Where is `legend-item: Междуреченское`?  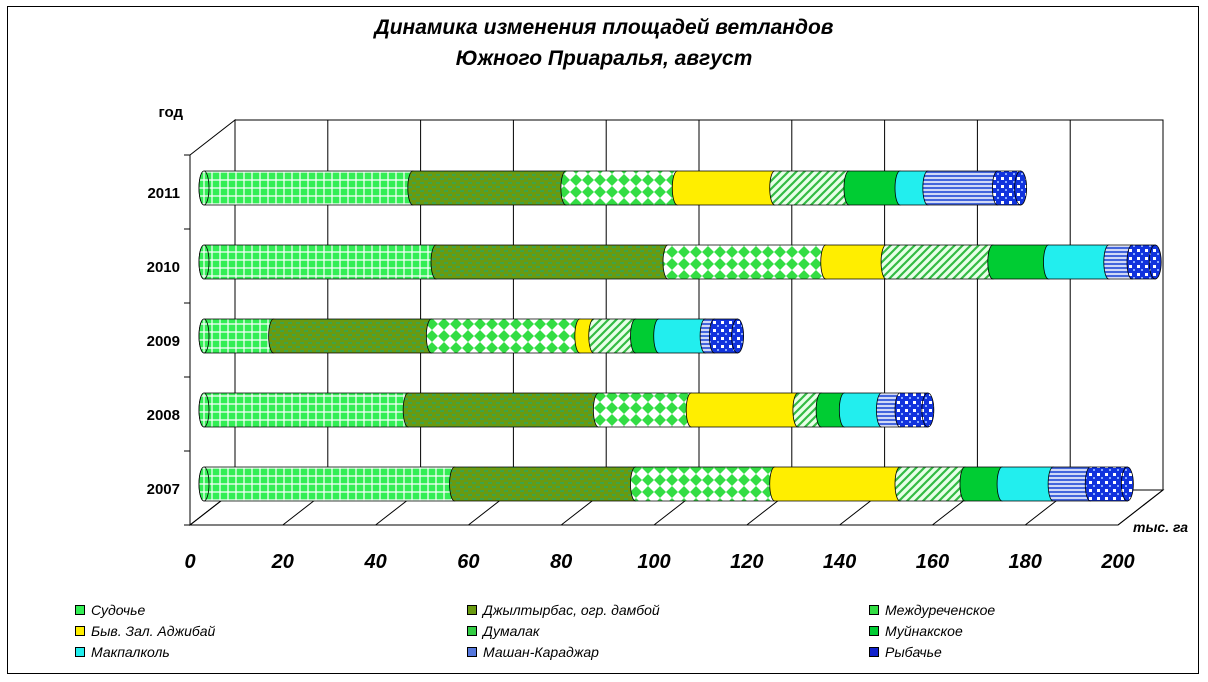 legend-item: Междуреченское is located at coordinates (932, 610).